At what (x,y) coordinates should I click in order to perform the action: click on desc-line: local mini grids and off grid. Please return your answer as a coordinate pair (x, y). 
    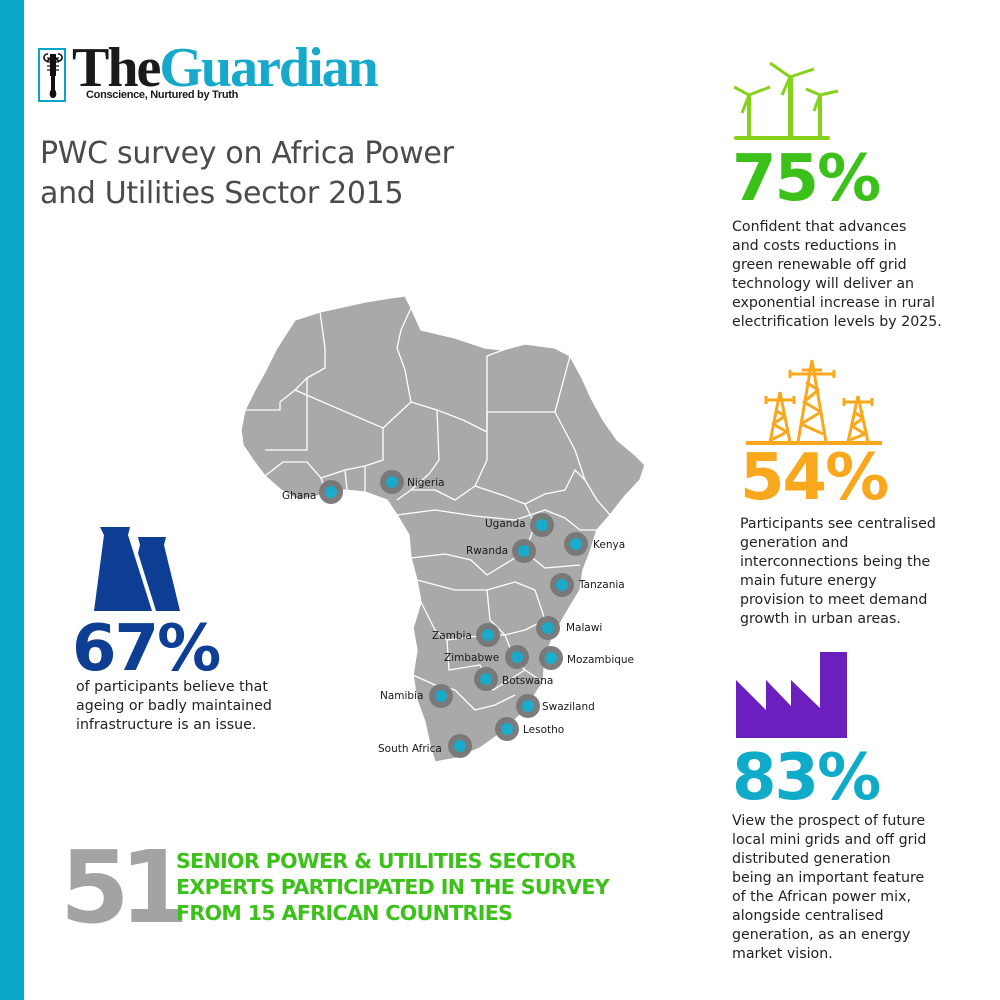
    Looking at the image, I should click on (829, 840).